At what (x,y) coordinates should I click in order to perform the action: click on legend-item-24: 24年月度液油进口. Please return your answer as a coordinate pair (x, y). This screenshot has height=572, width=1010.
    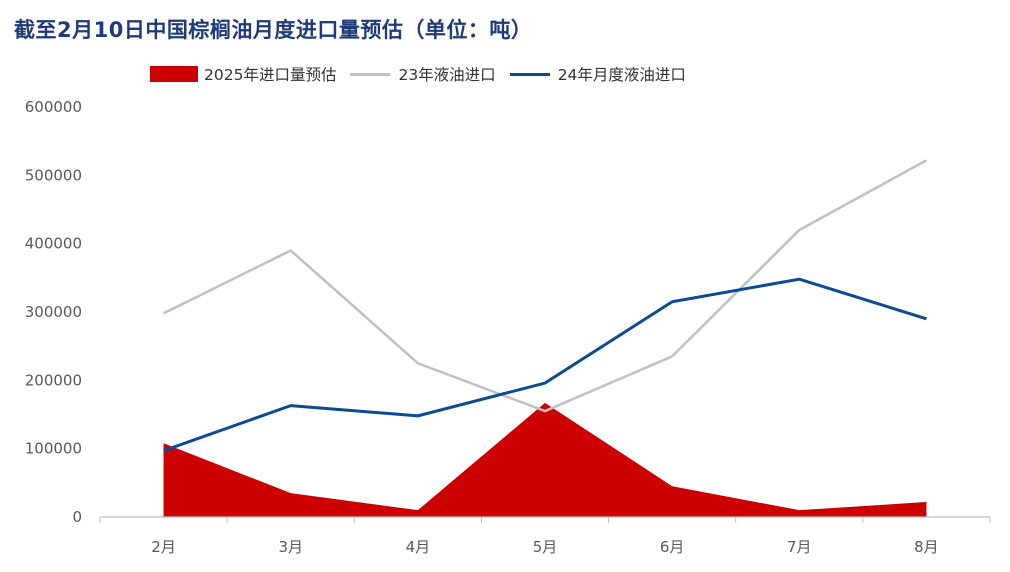
    Looking at the image, I should click on (597, 74).